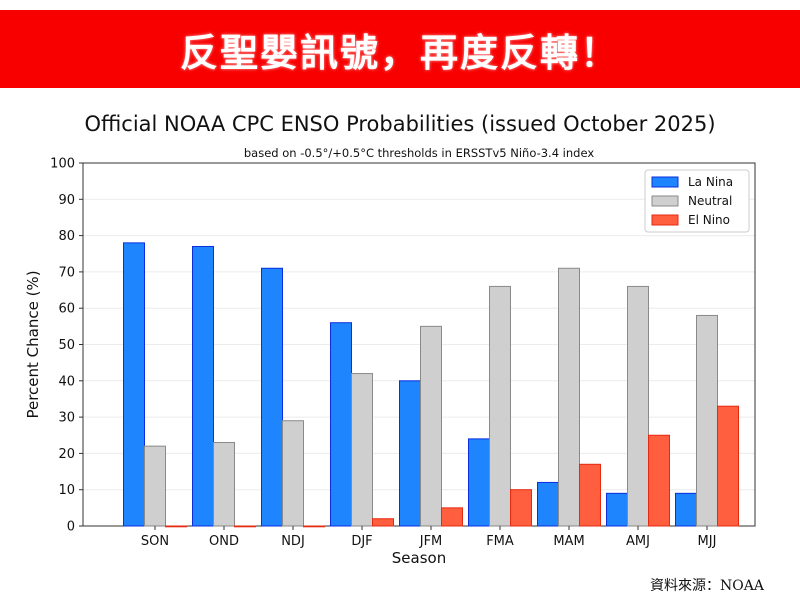 This screenshot has width=800, height=600. What do you see at coordinates (399, 52) in the screenshot?
I see `headline-text: 反聖嬰訊號，再度反轉！` at bounding box center [399, 52].